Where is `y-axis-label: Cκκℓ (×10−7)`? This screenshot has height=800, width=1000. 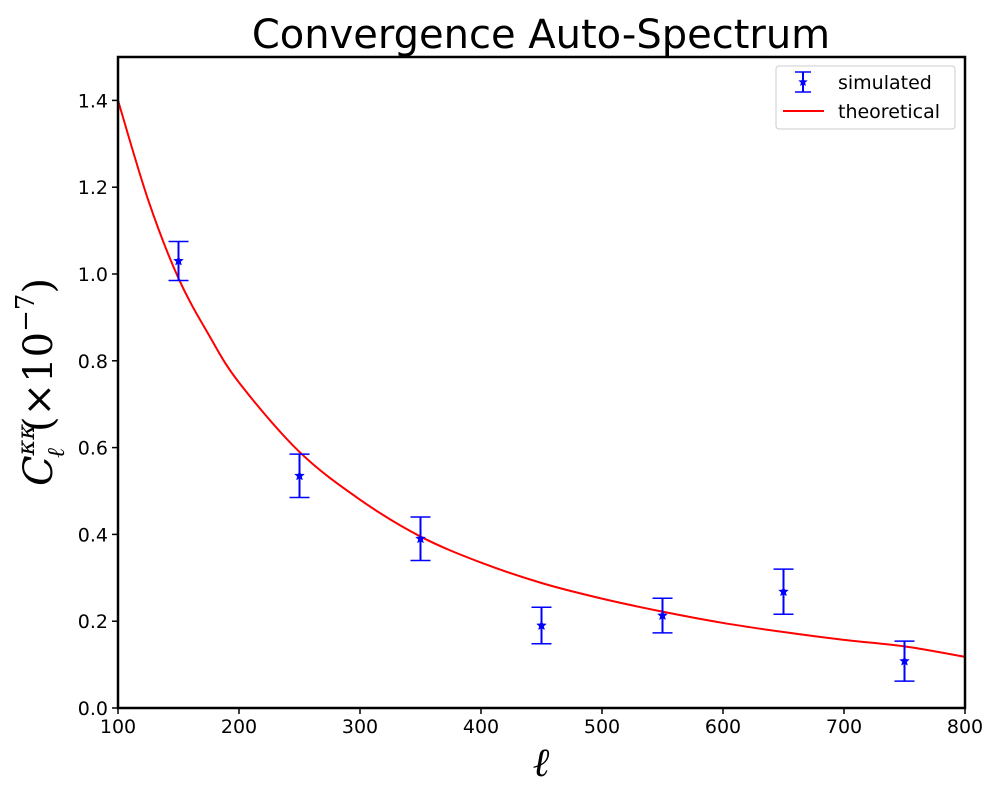 y-axis-label: Cκκℓ (×10−7) is located at coordinates (40, 382).